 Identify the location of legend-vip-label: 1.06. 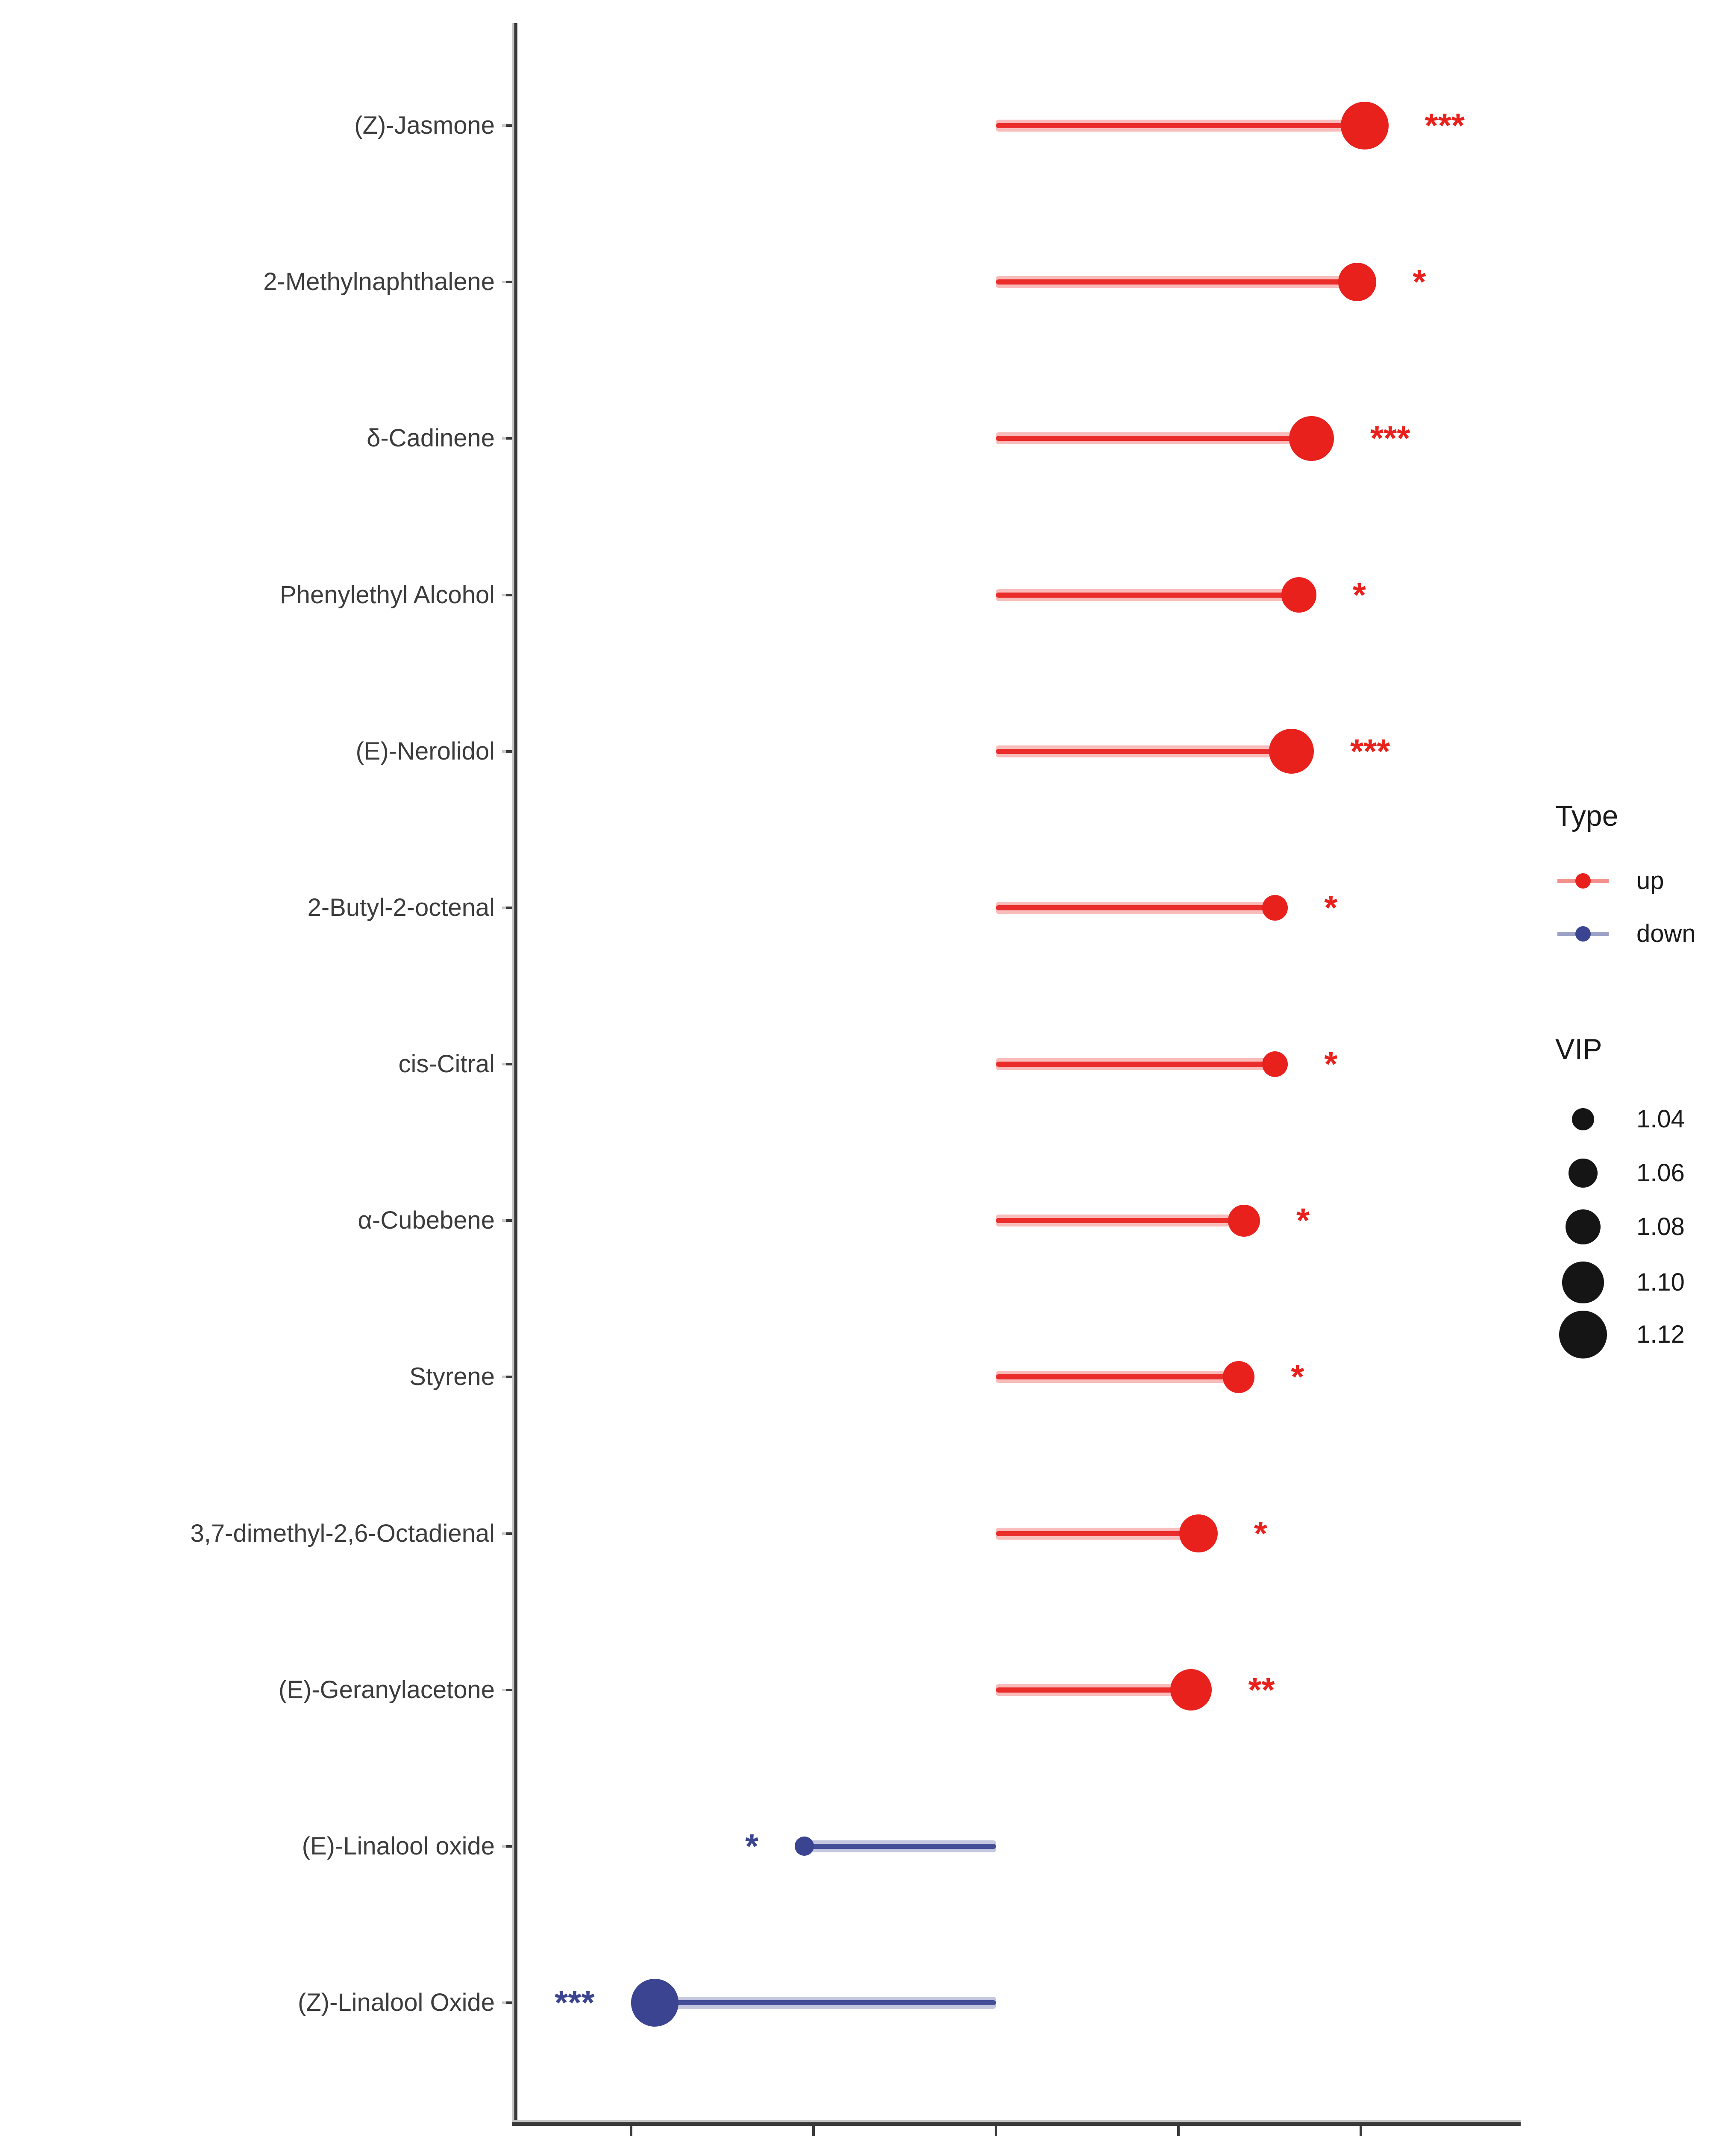
(1660, 1173).